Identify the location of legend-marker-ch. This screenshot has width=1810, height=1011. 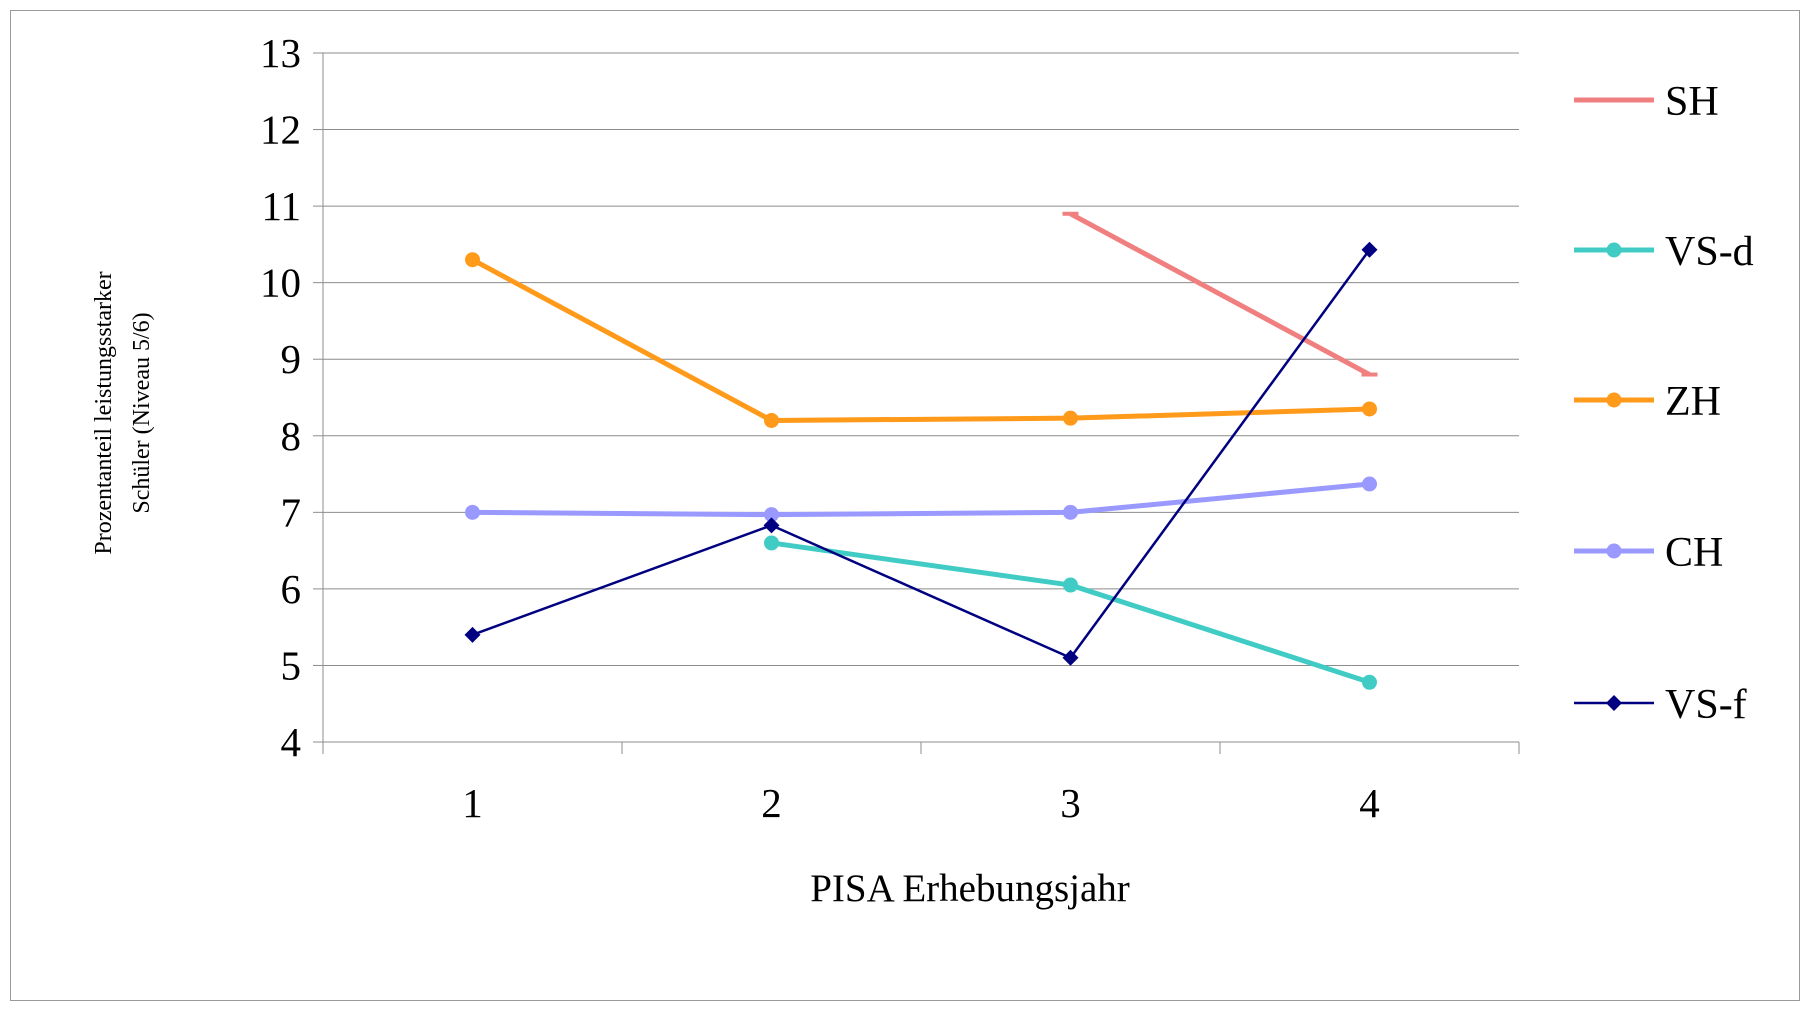
(1614, 551).